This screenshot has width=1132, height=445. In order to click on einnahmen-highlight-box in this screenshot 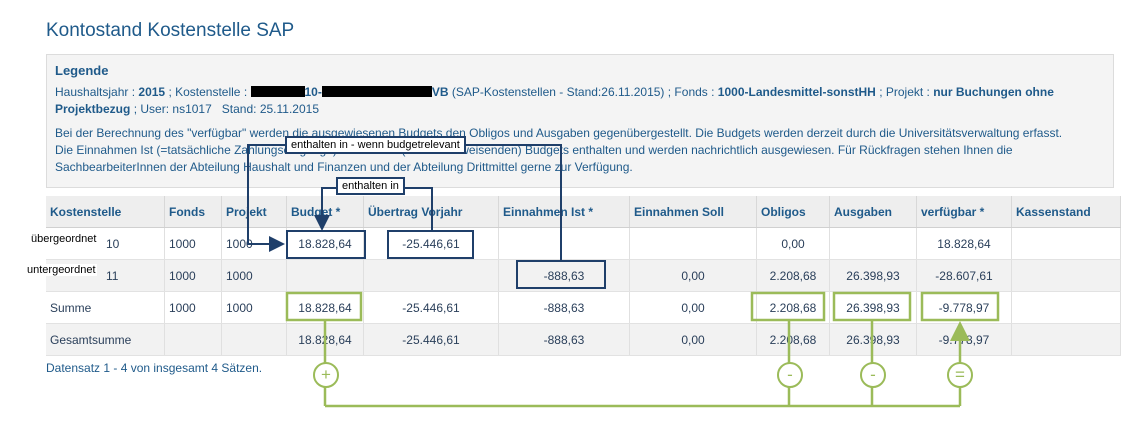, I will do `click(561, 274)`.